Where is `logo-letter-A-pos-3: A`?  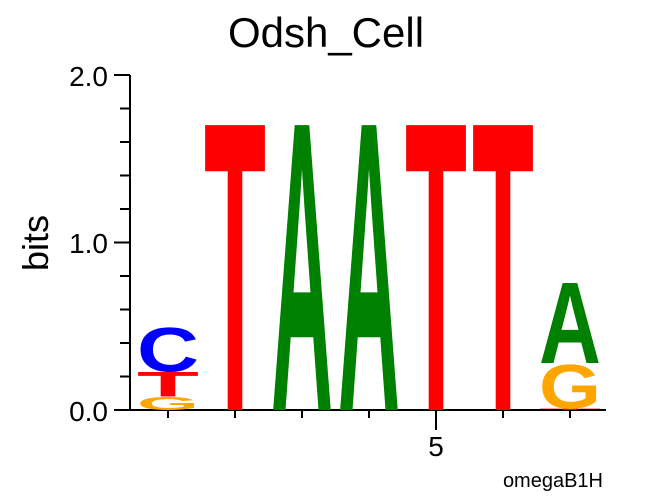 logo-letter-A-pos-3: A is located at coordinates (302, 265).